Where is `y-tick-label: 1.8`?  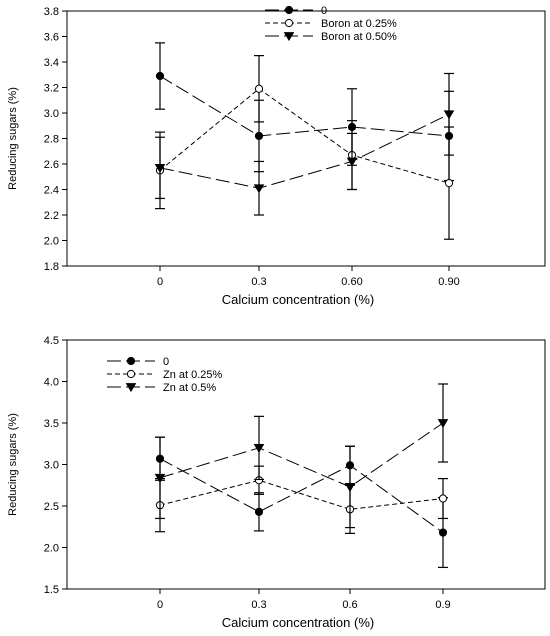 y-tick-label: 1.8 is located at coordinates (51, 267).